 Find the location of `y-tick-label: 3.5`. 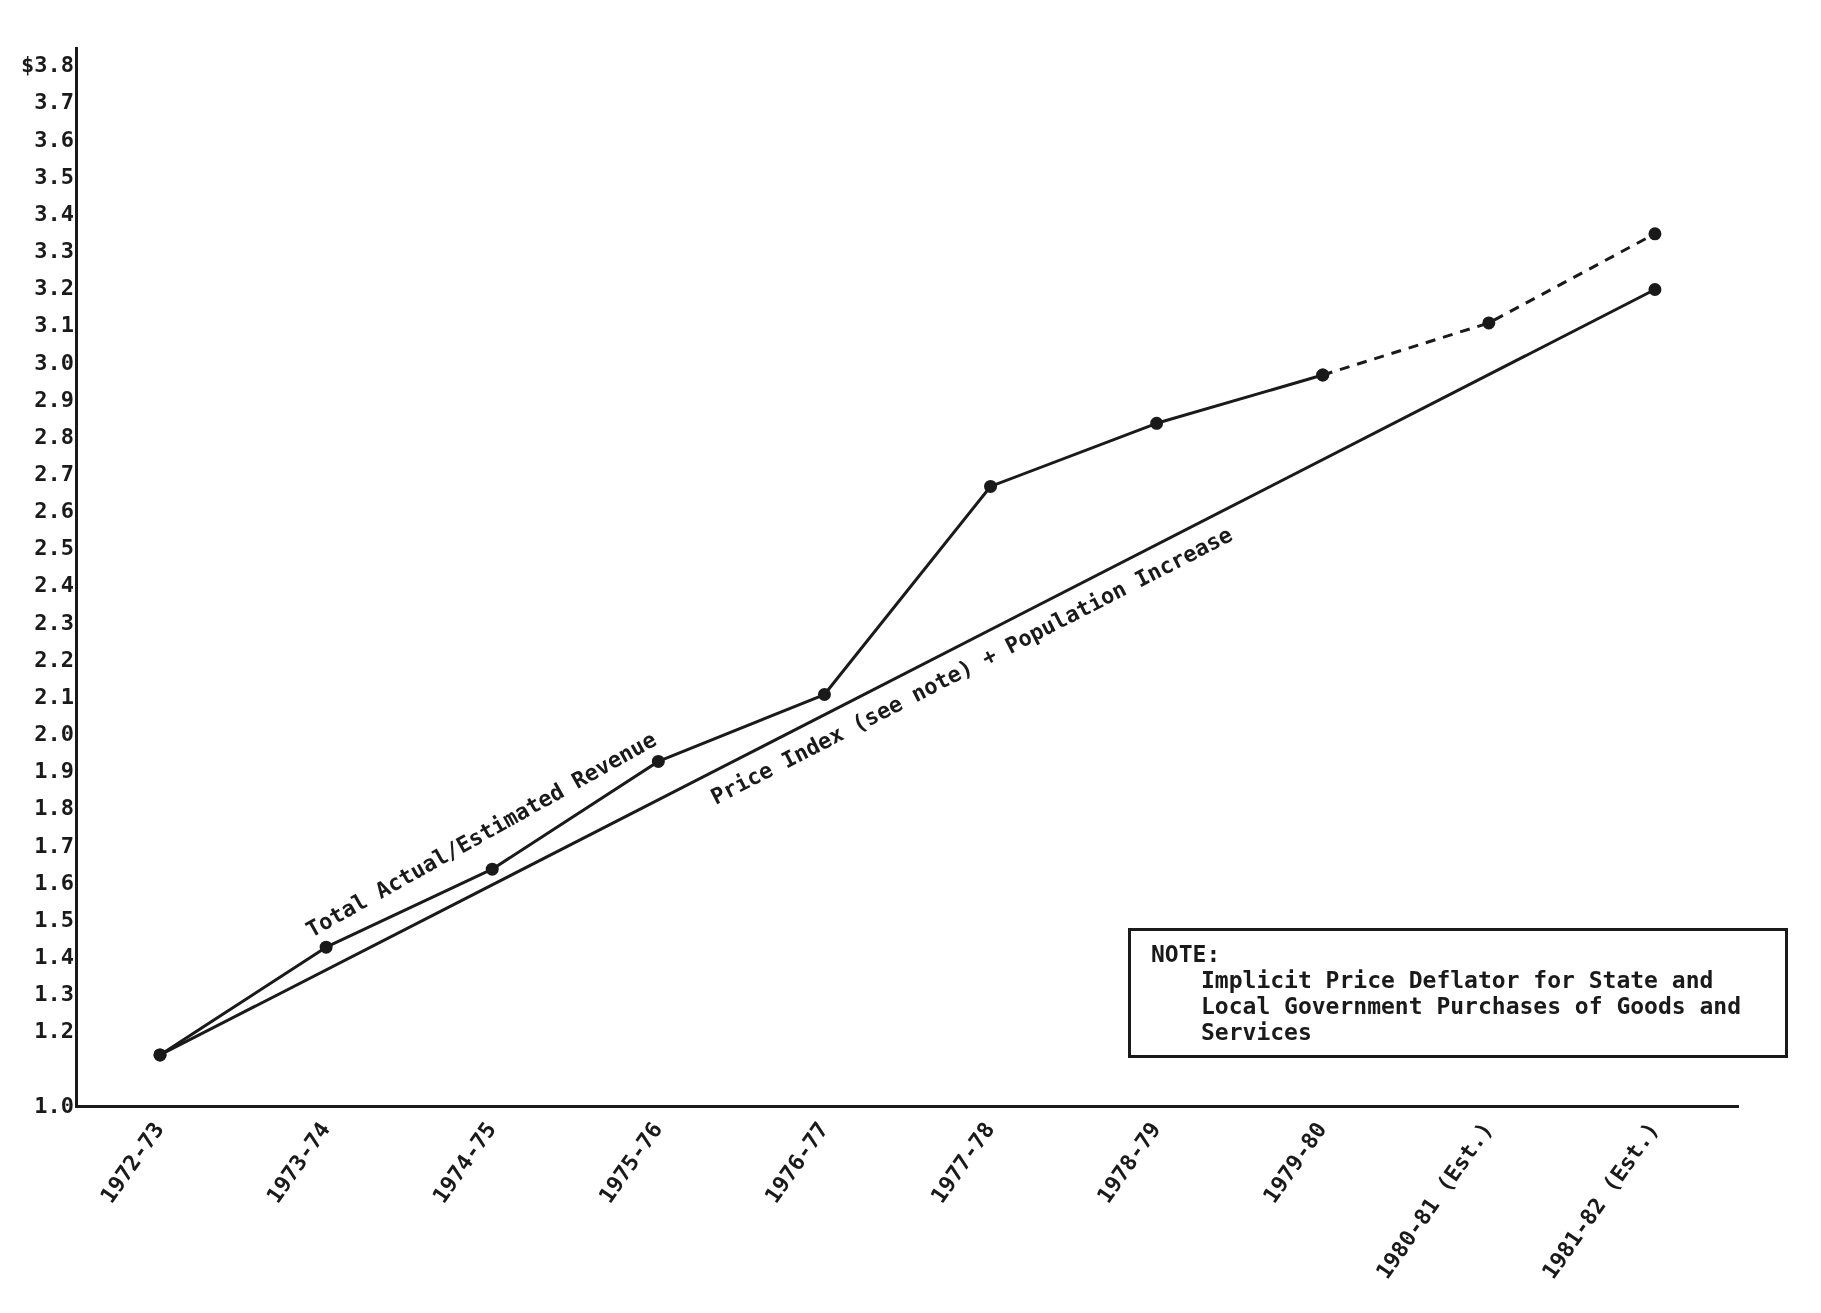

y-tick-label: 3.5 is located at coordinates (54, 176).